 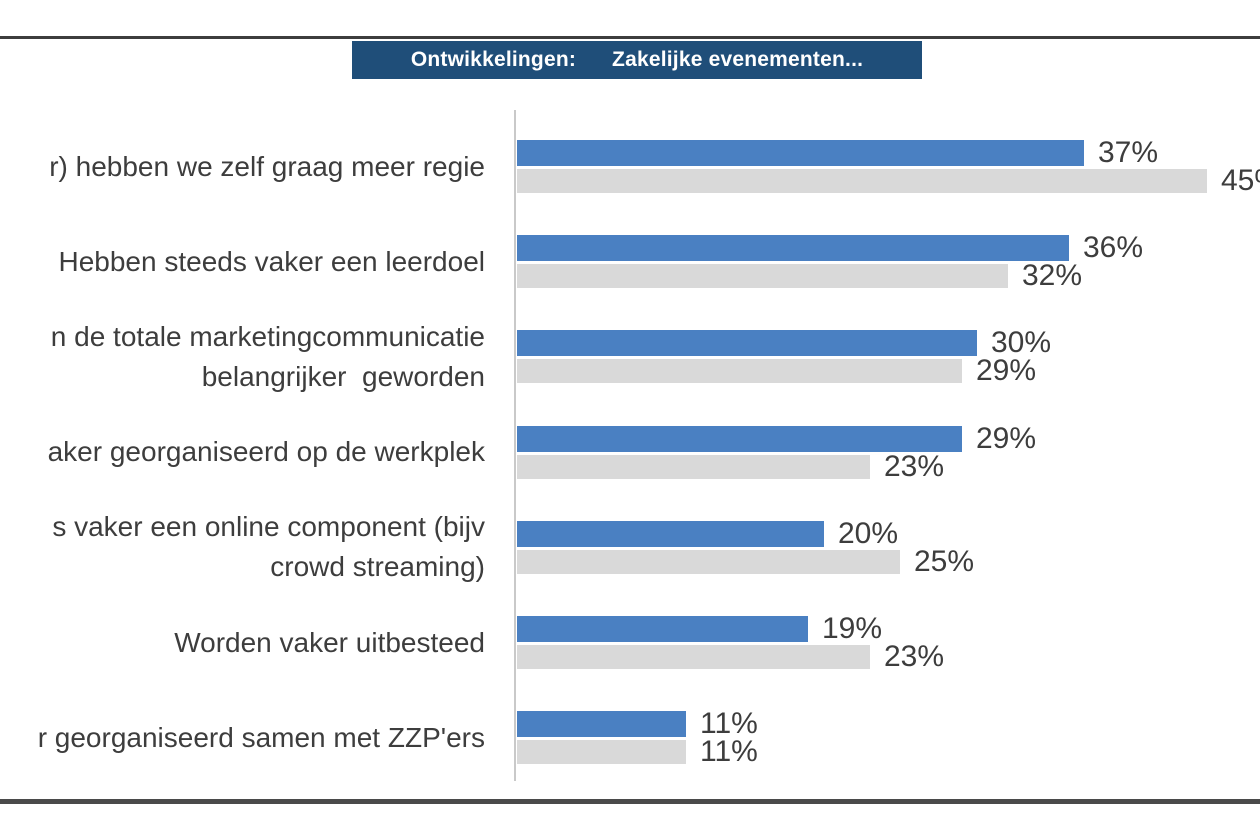 I want to click on chart-title-left: Ontwikkelingen:, so click(x=493, y=59).